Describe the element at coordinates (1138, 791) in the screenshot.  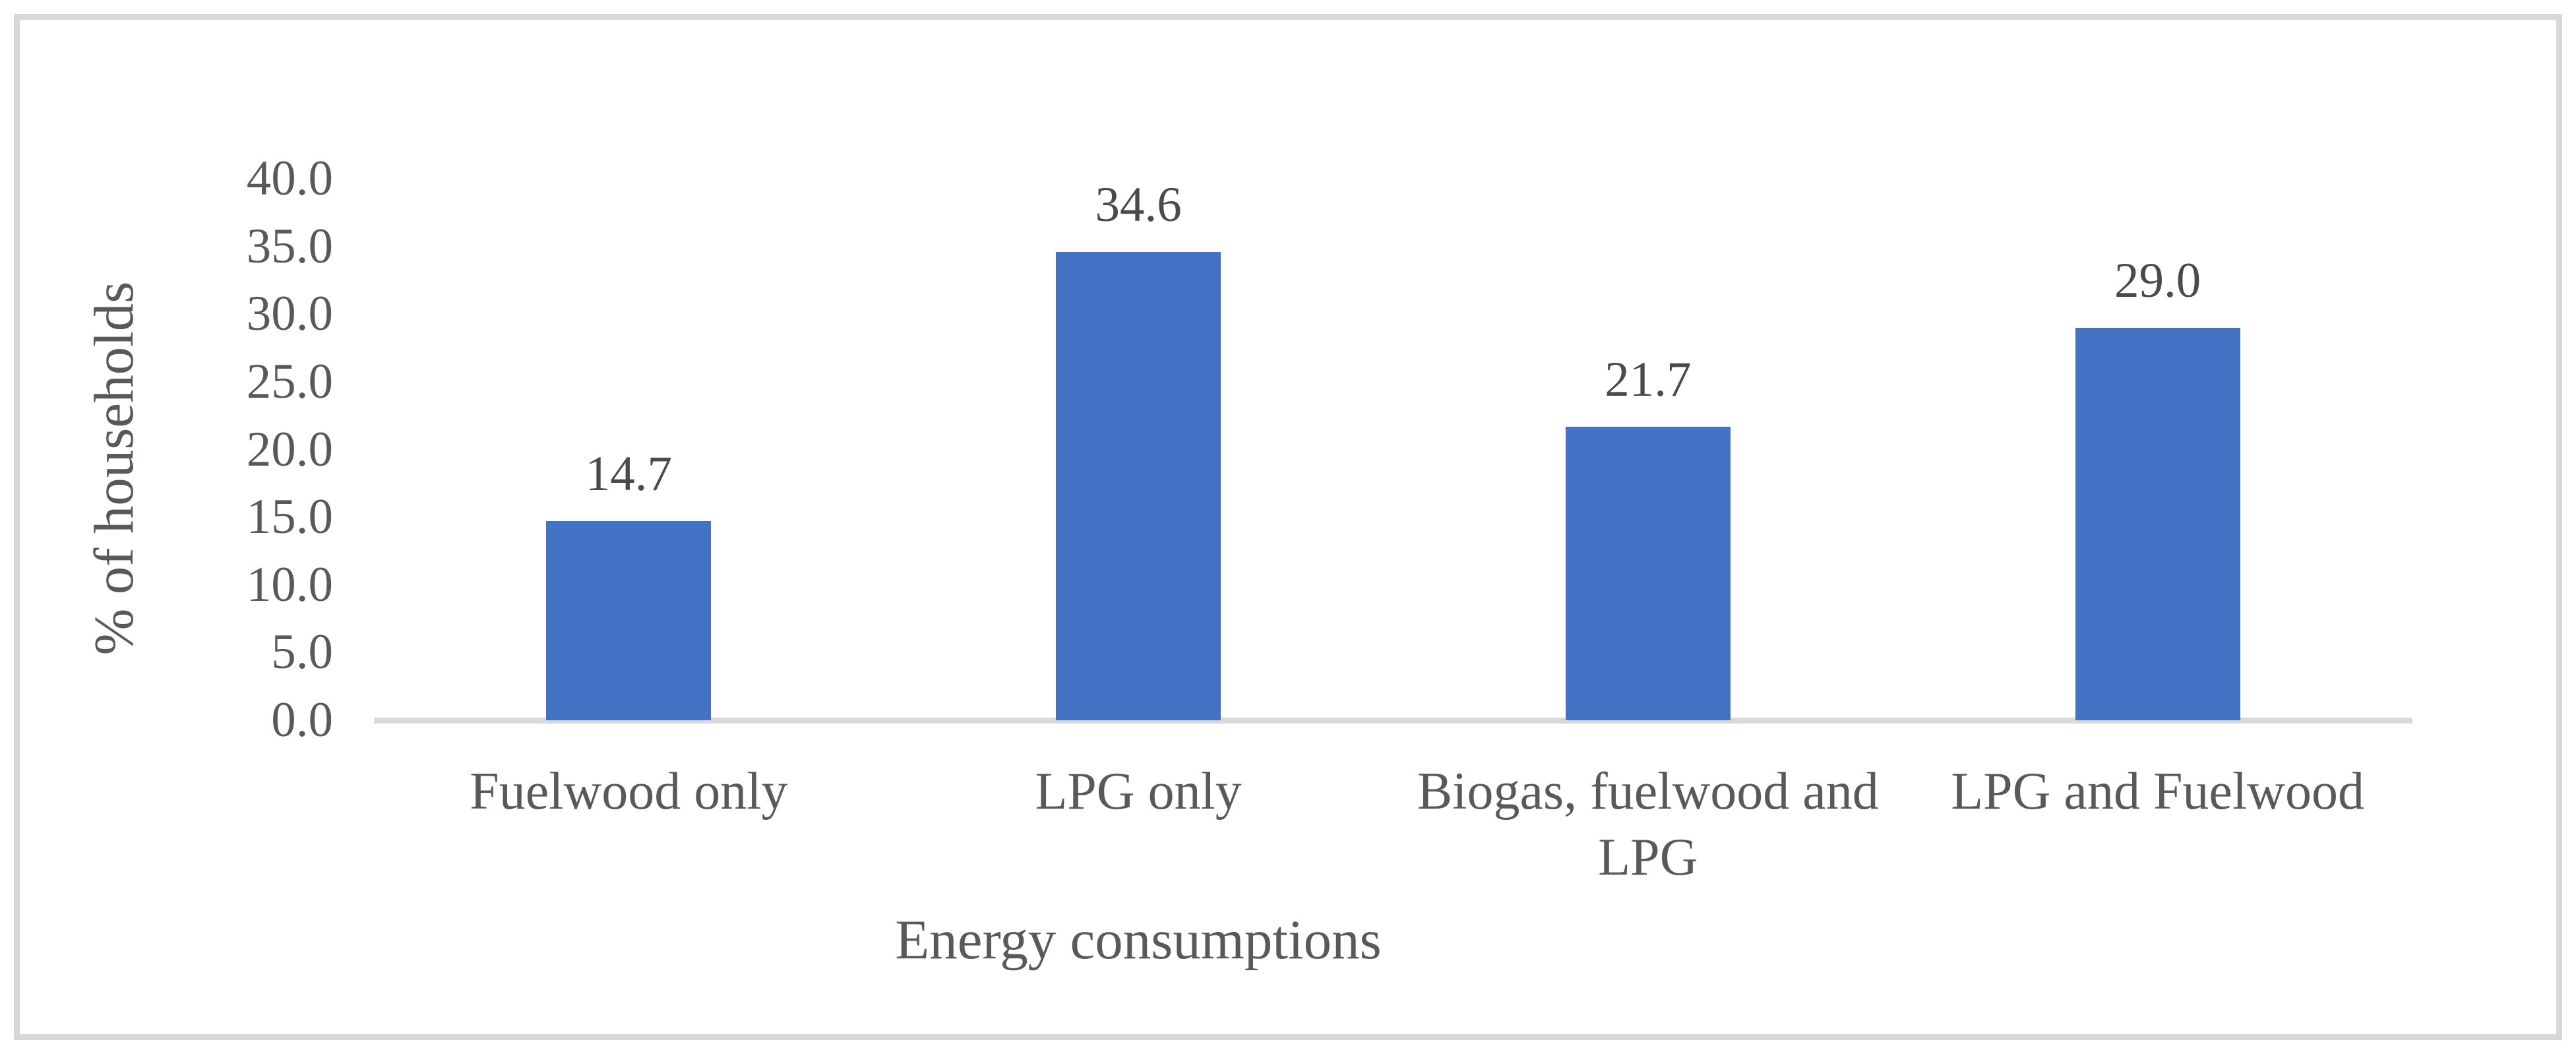
I see `category-label: LPG only` at that location.